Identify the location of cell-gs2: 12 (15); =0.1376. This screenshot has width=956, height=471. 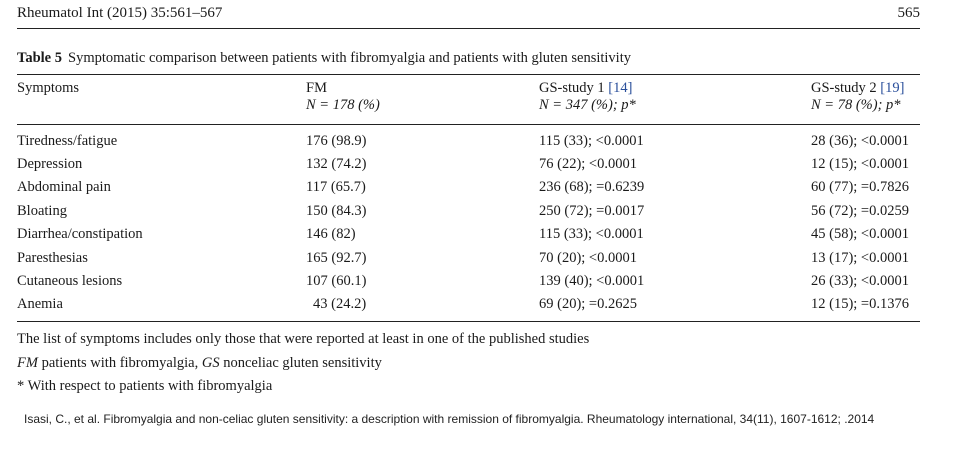
(860, 304).